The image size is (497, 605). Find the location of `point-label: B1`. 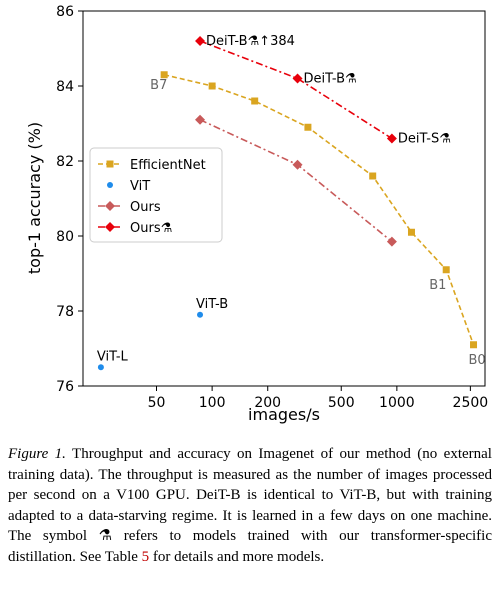

point-label: B1 is located at coordinates (437, 285).